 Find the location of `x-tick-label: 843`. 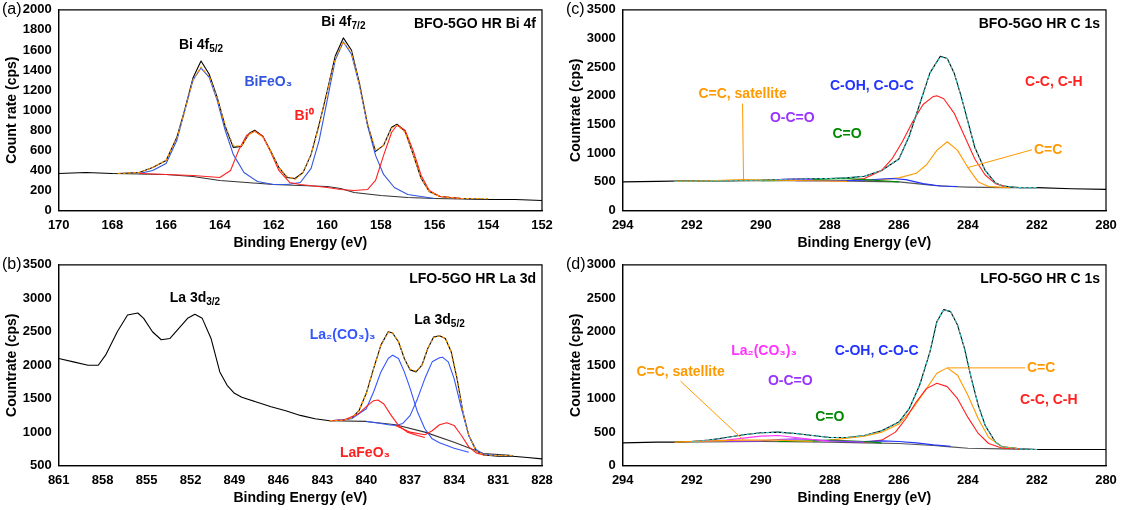

x-tick-label: 843 is located at coordinates (322, 479).